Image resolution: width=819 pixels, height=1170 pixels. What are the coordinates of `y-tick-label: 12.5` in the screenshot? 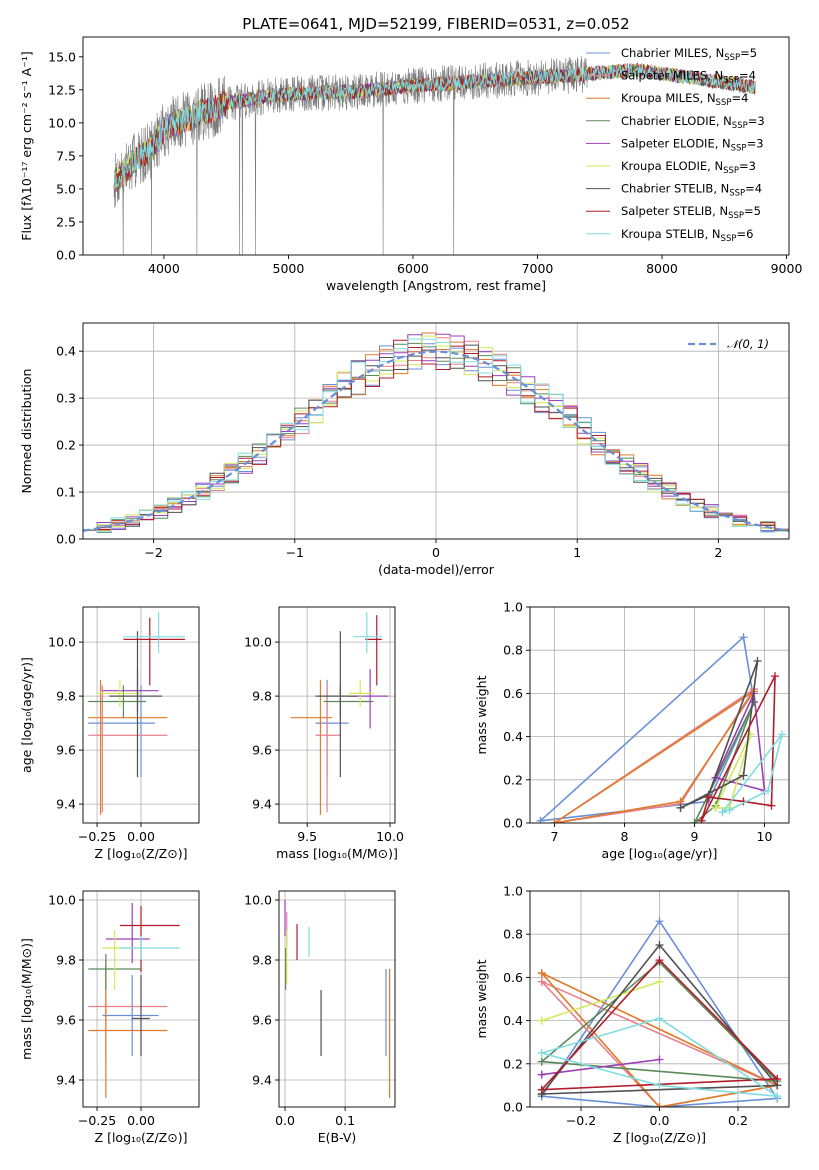 It's located at (62, 89).